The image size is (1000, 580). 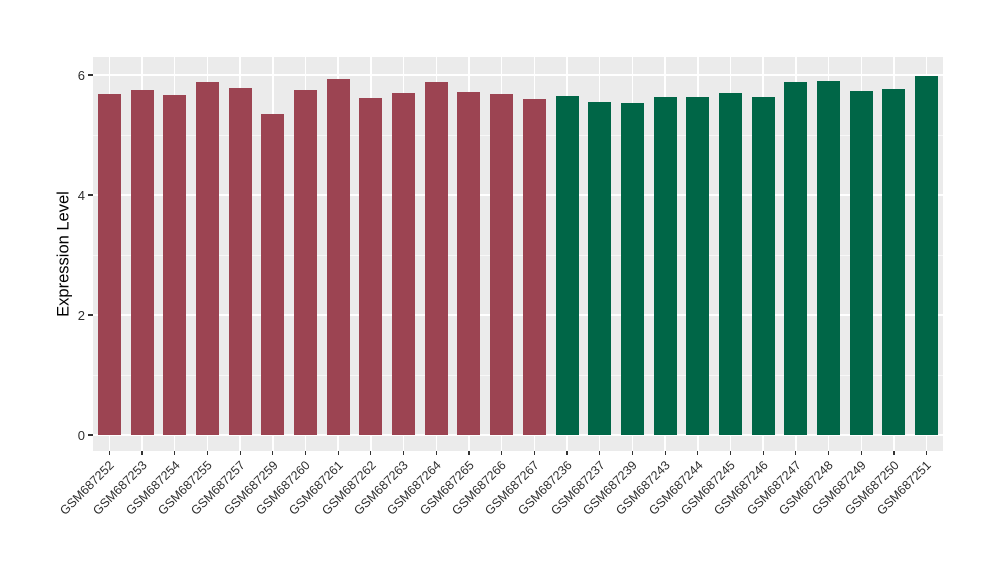 What do you see at coordinates (665, 266) in the screenshot?
I see `bar-GSM687243` at bounding box center [665, 266].